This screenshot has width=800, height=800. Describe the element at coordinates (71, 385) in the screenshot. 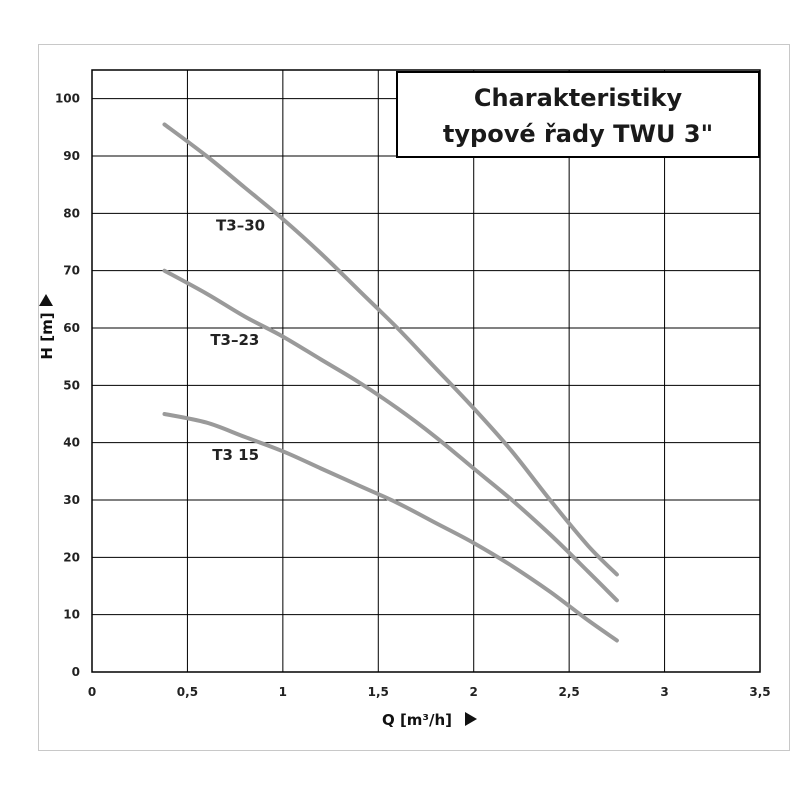

I see `y-tick-label: 50` at that location.